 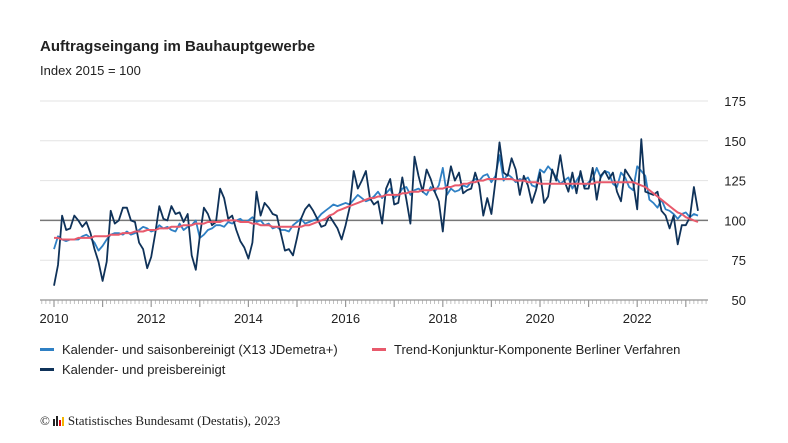 What do you see at coordinates (637, 318) in the screenshot?
I see `x-tick-label: 2022` at bounding box center [637, 318].